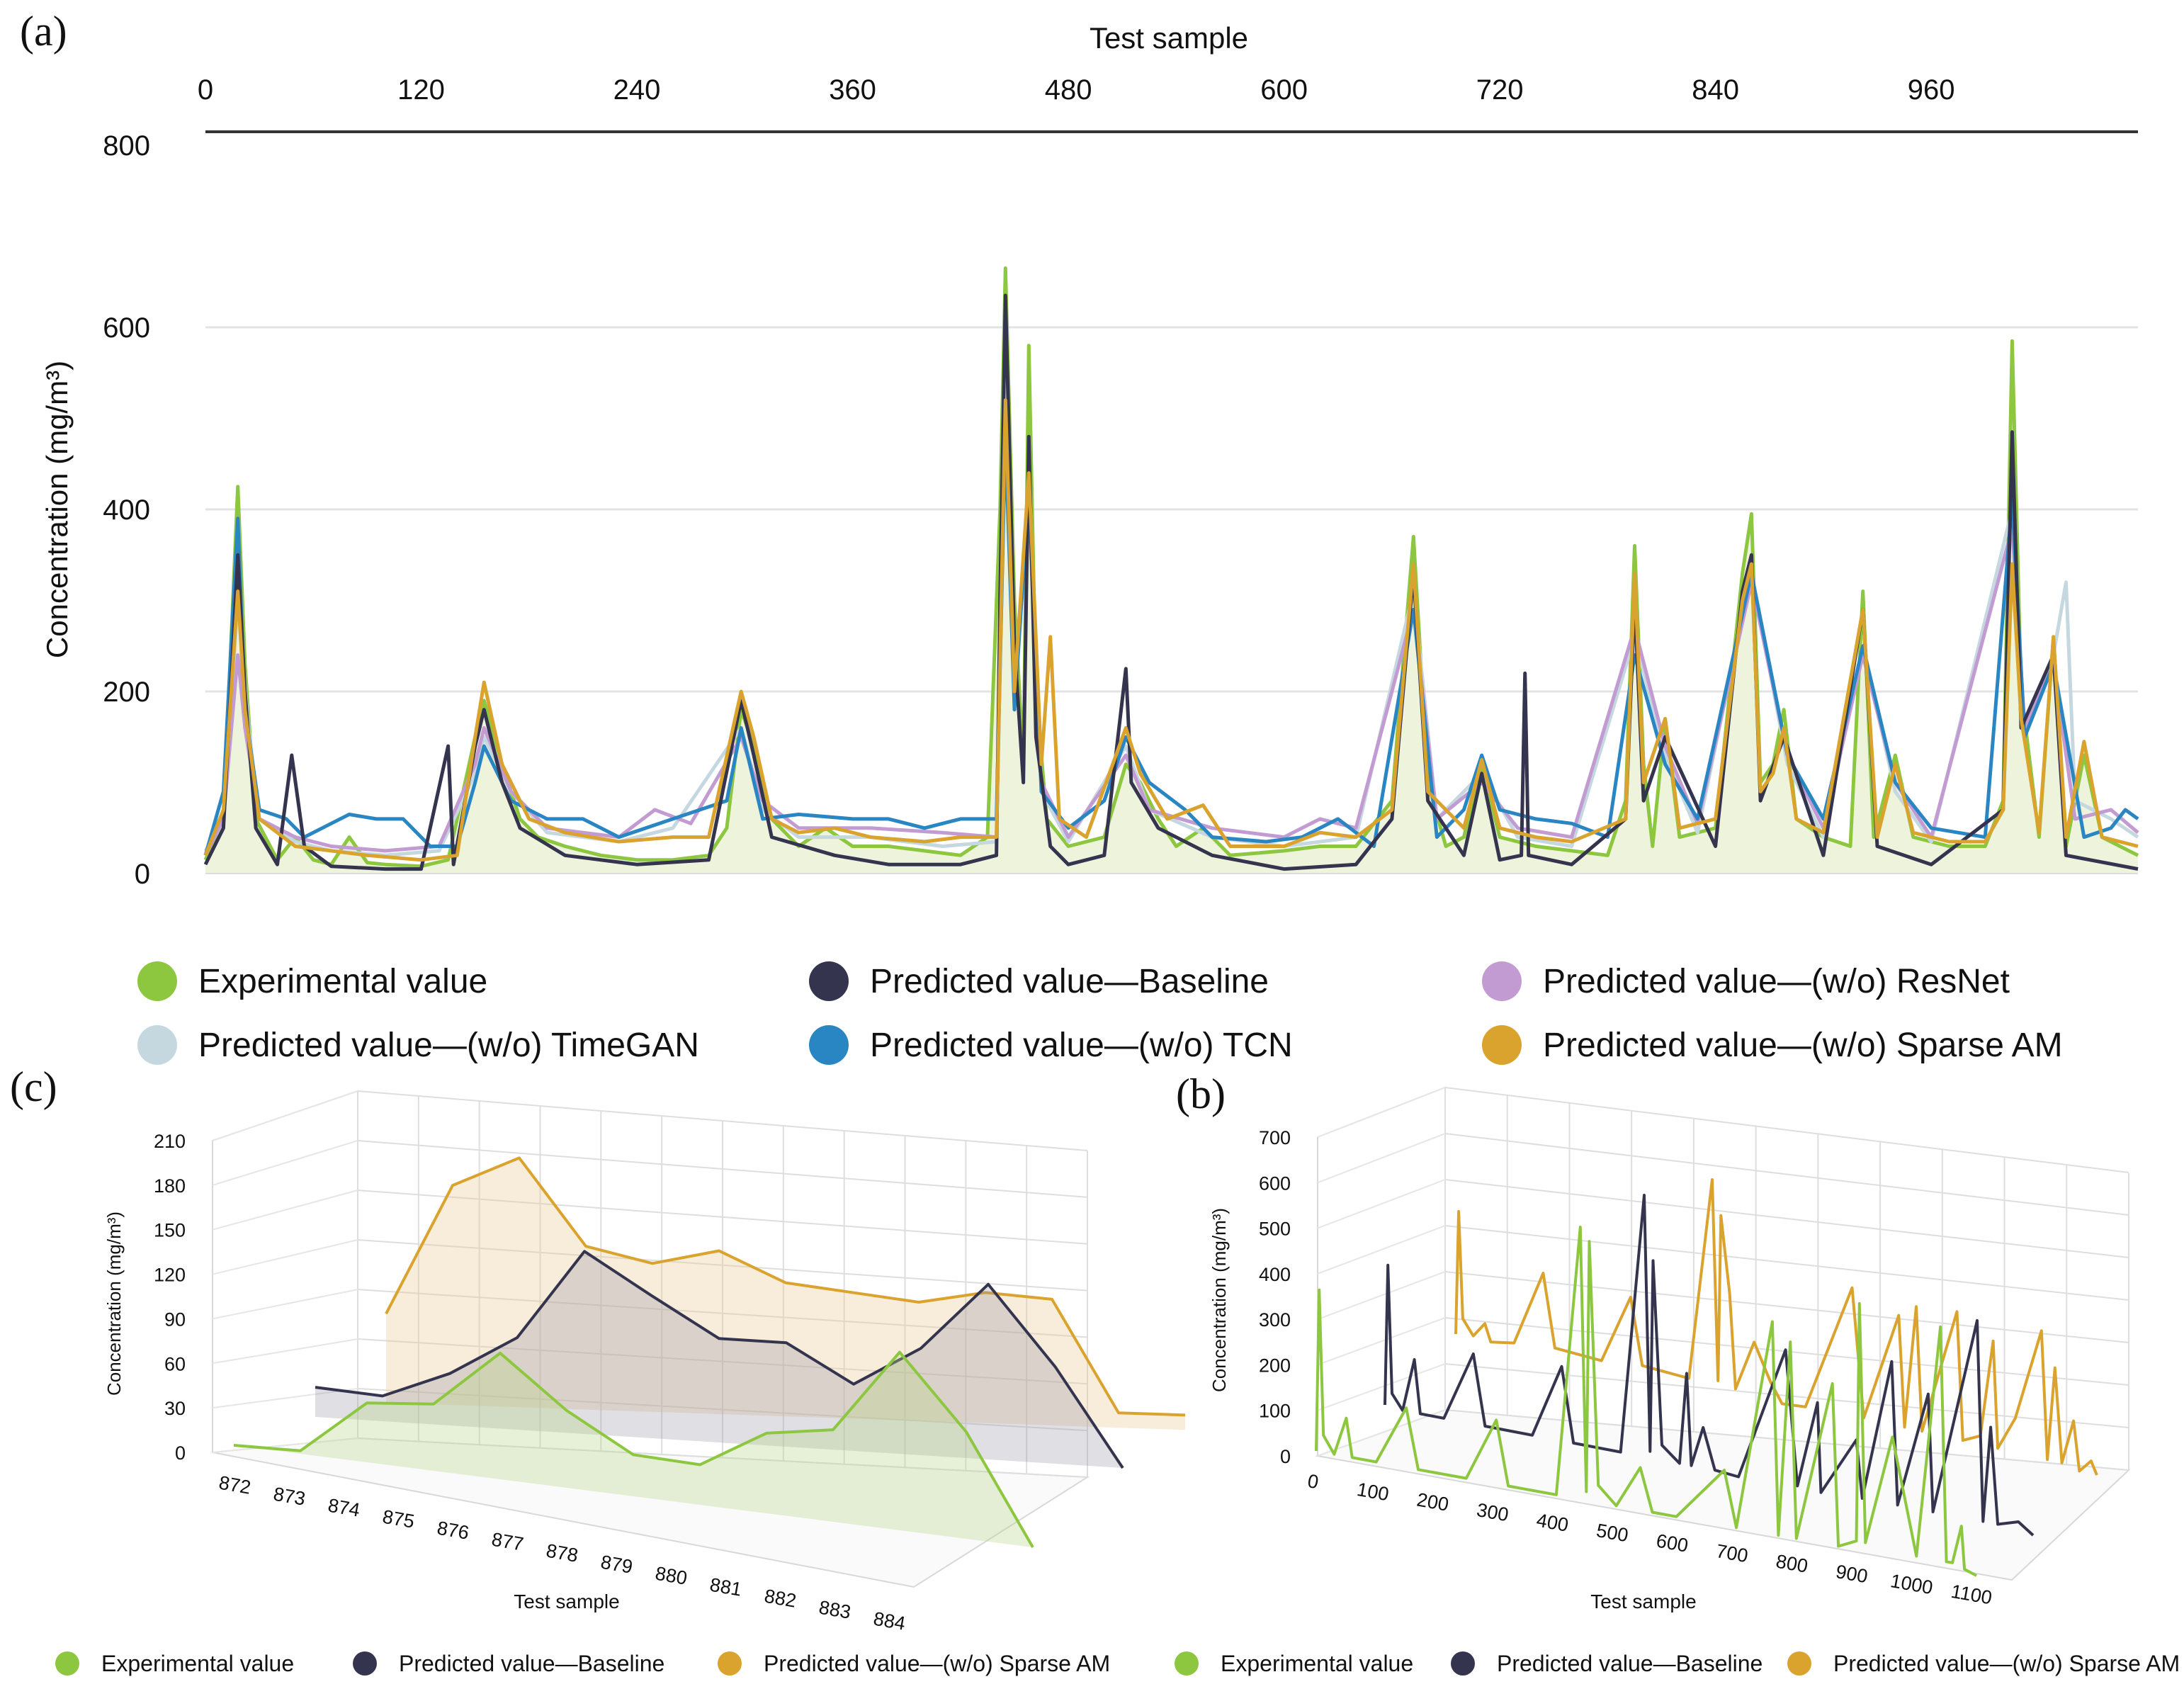 This screenshot has height=1689, width=2184. Describe the element at coordinates (170, 1186) in the screenshot. I see `y-tick-label: 180` at that location.